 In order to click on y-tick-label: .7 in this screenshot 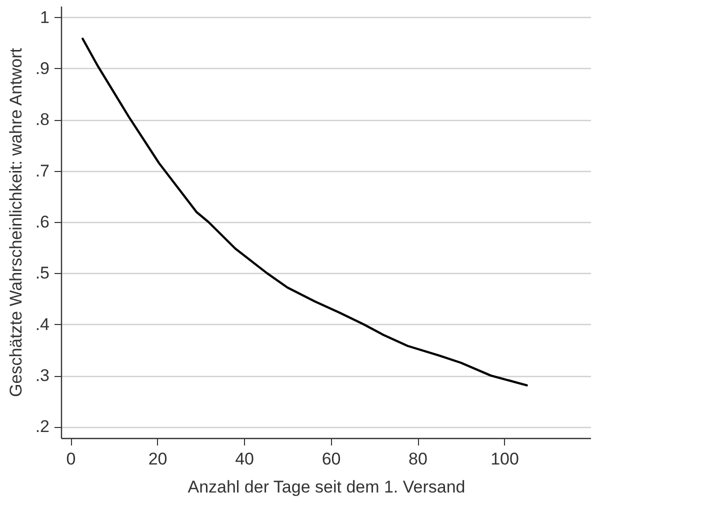, I will do `click(42, 170)`.